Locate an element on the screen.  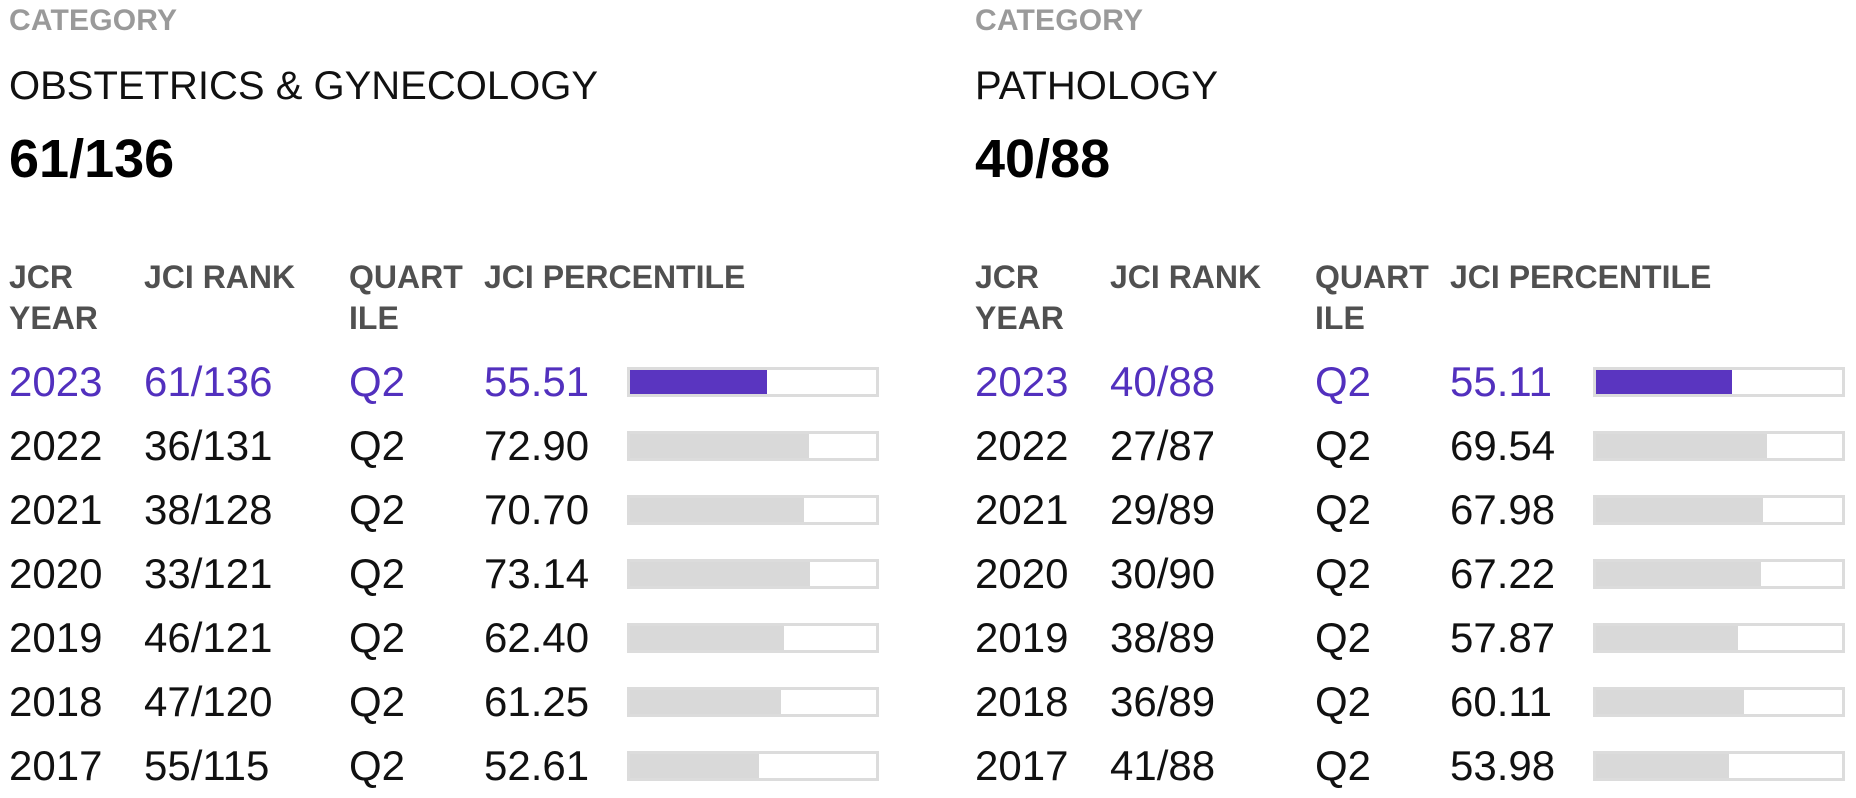
table-row: 2017 41/88 Q2 53.98 is located at coordinates (1415, 766).